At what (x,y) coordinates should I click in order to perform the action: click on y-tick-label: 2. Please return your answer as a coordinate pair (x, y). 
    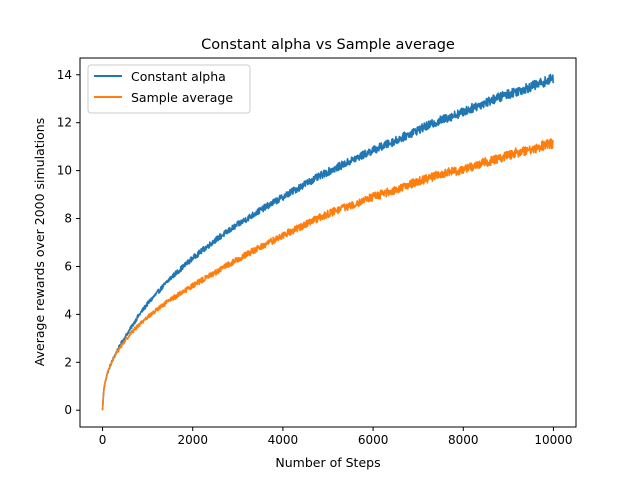
    Looking at the image, I should click on (68, 362).